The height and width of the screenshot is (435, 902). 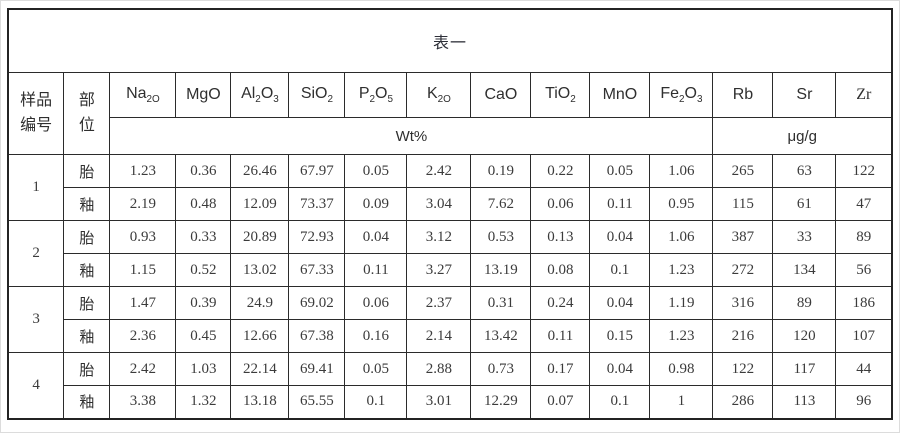 What do you see at coordinates (260, 402) in the screenshot?
I see `value-cell: 13.18` at bounding box center [260, 402].